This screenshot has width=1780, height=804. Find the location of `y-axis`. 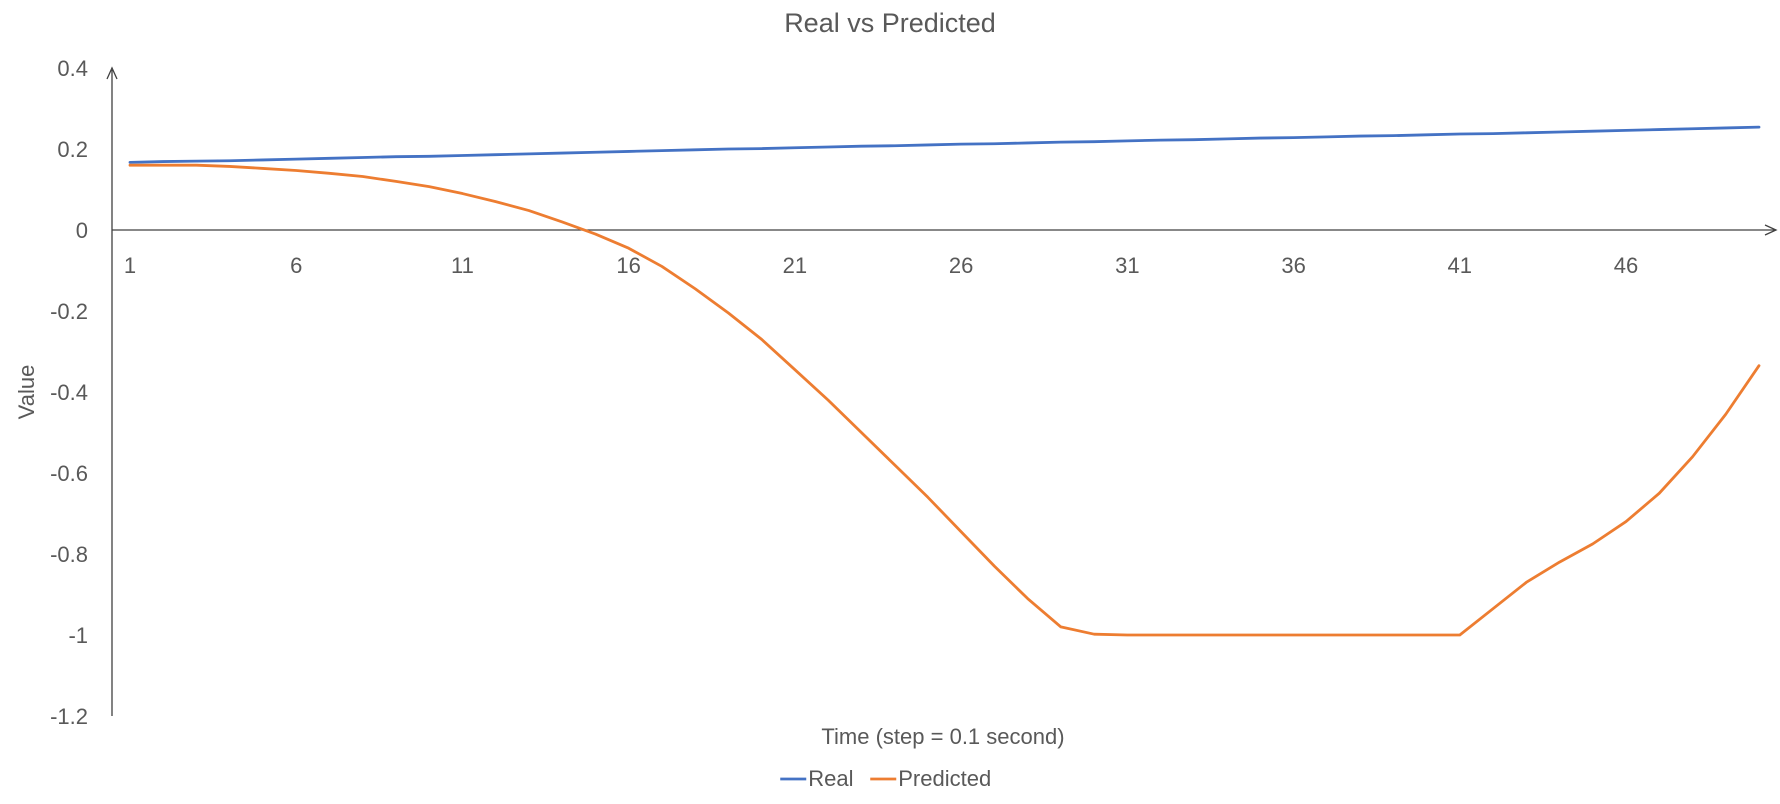

y-axis is located at coordinates (112, 391).